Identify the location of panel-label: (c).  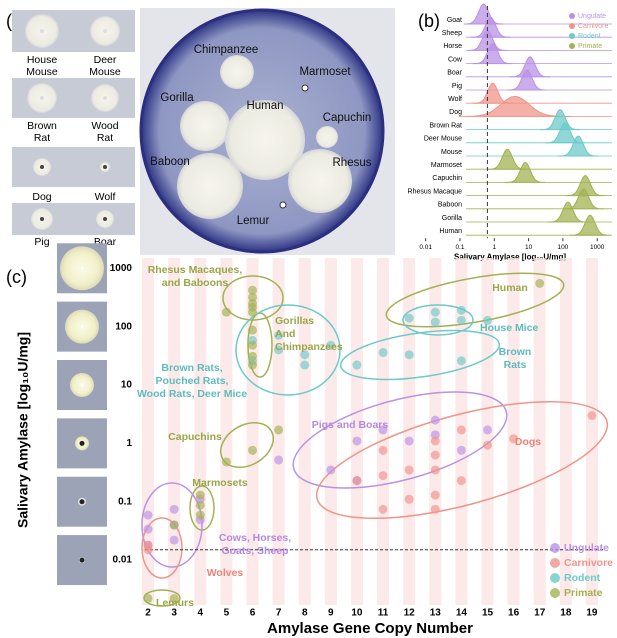
(16, 277).